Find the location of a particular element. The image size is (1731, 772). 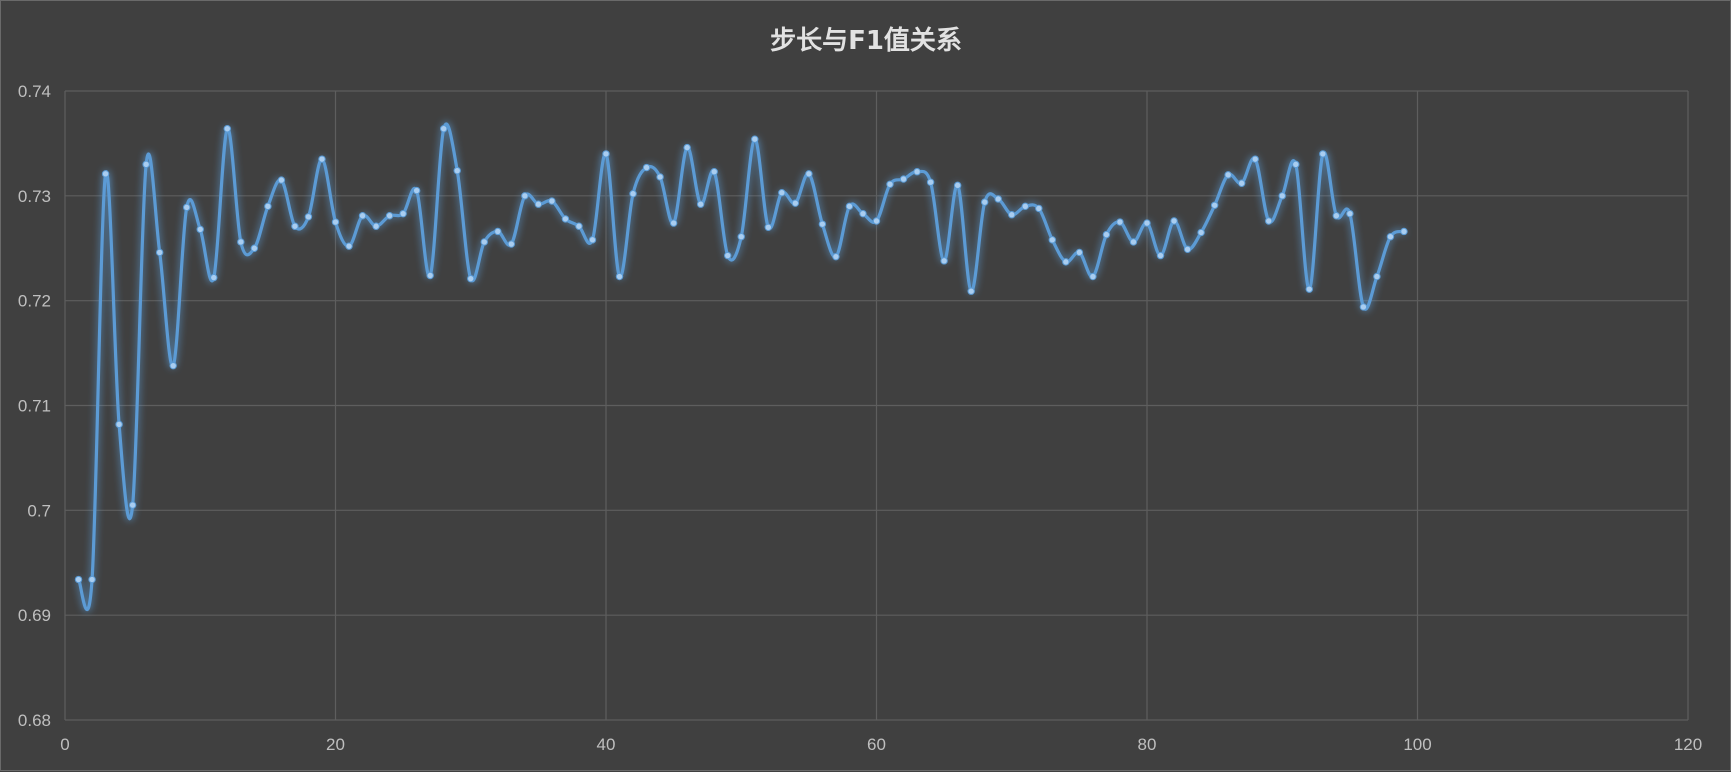

y-tick-label: 0.73 is located at coordinates (34, 196).